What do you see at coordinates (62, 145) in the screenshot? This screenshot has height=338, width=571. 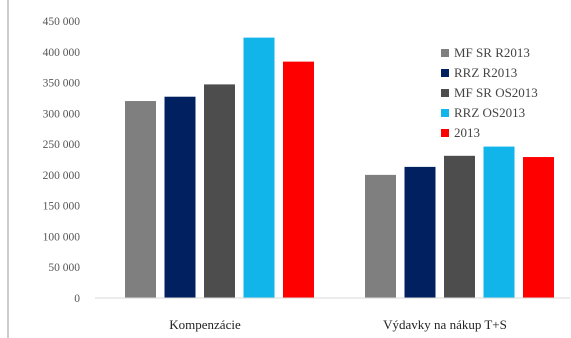 I see `y-tick-label: 250 000` at bounding box center [62, 145].